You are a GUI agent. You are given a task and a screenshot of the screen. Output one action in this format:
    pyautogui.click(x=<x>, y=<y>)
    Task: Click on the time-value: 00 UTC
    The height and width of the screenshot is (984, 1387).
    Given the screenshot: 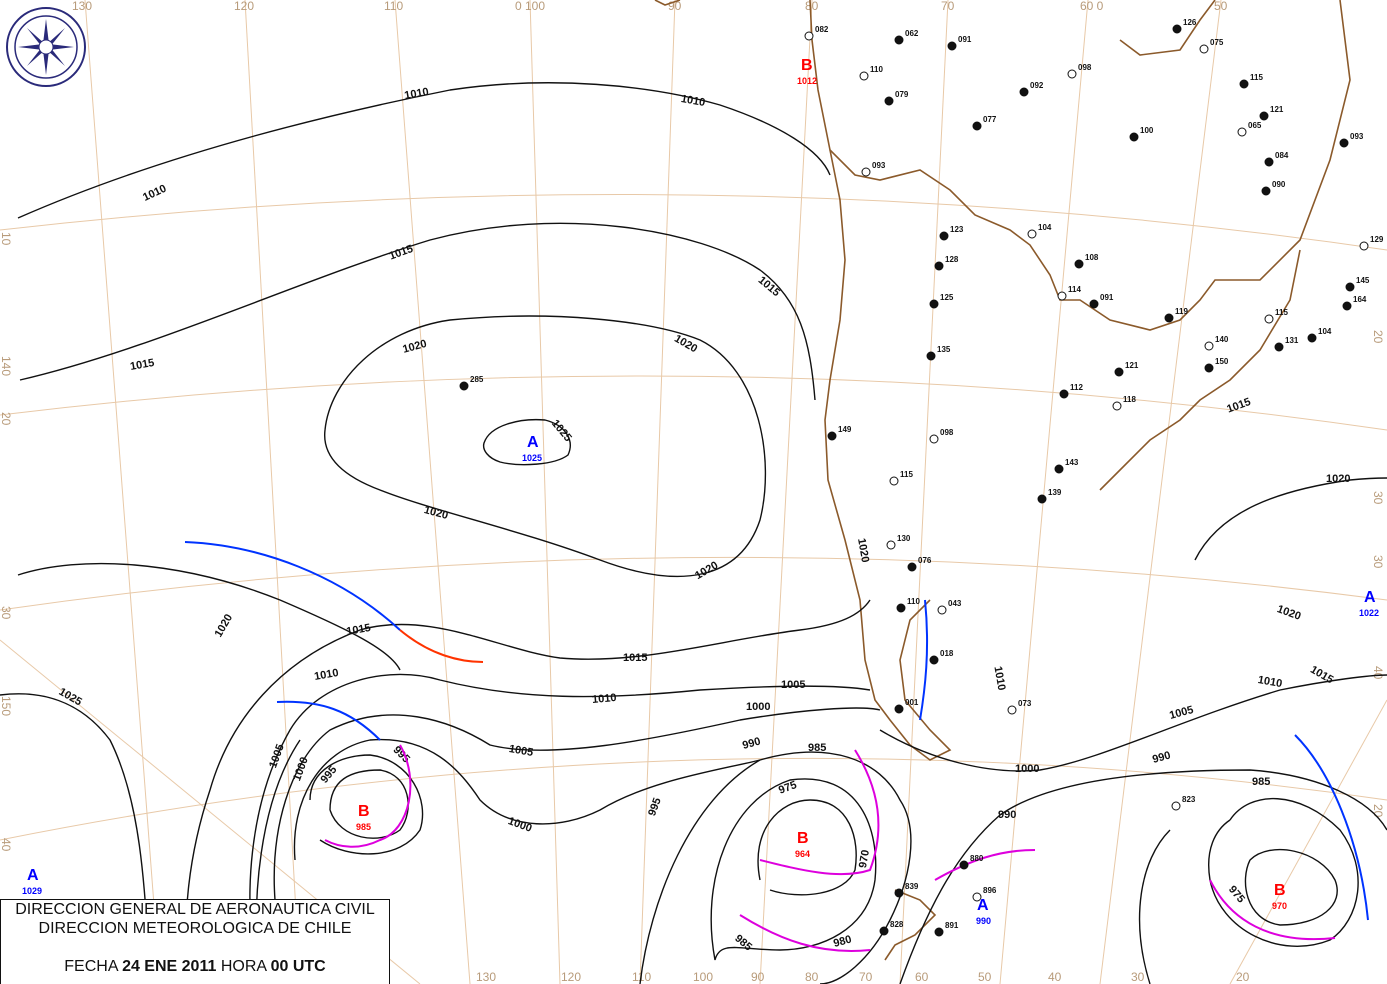 What is the action you would take?
    pyautogui.click(x=298, y=966)
    